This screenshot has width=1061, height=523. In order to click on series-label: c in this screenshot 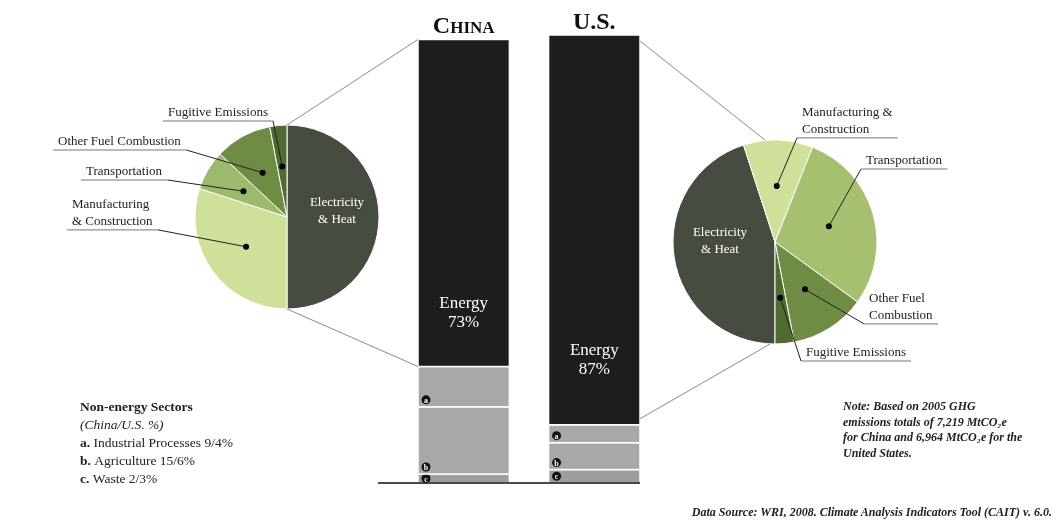, I will do `click(426, 479)`.